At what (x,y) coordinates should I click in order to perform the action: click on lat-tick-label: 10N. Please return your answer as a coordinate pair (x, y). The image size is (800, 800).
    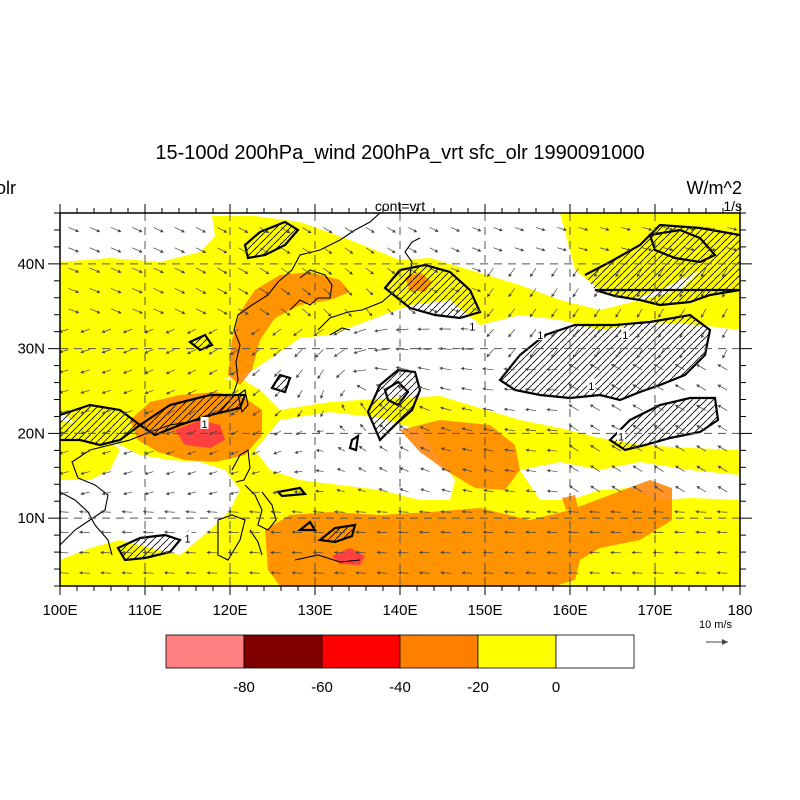
    Looking at the image, I should click on (31, 518).